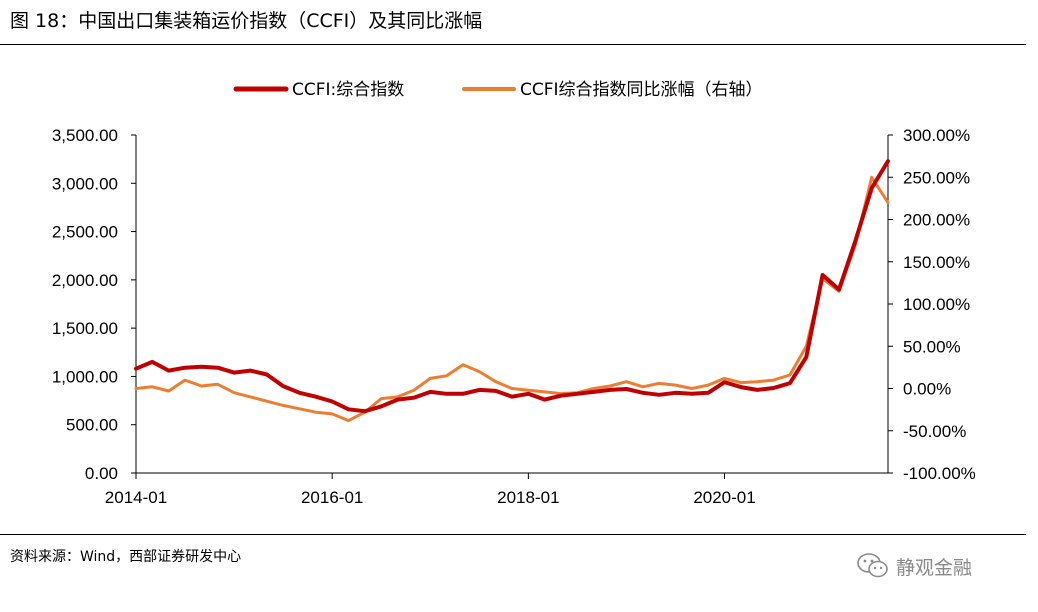  What do you see at coordinates (934, 567) in the screenshot?
I see `watermark-text: 静观金融` at bounding box center [934, 567].